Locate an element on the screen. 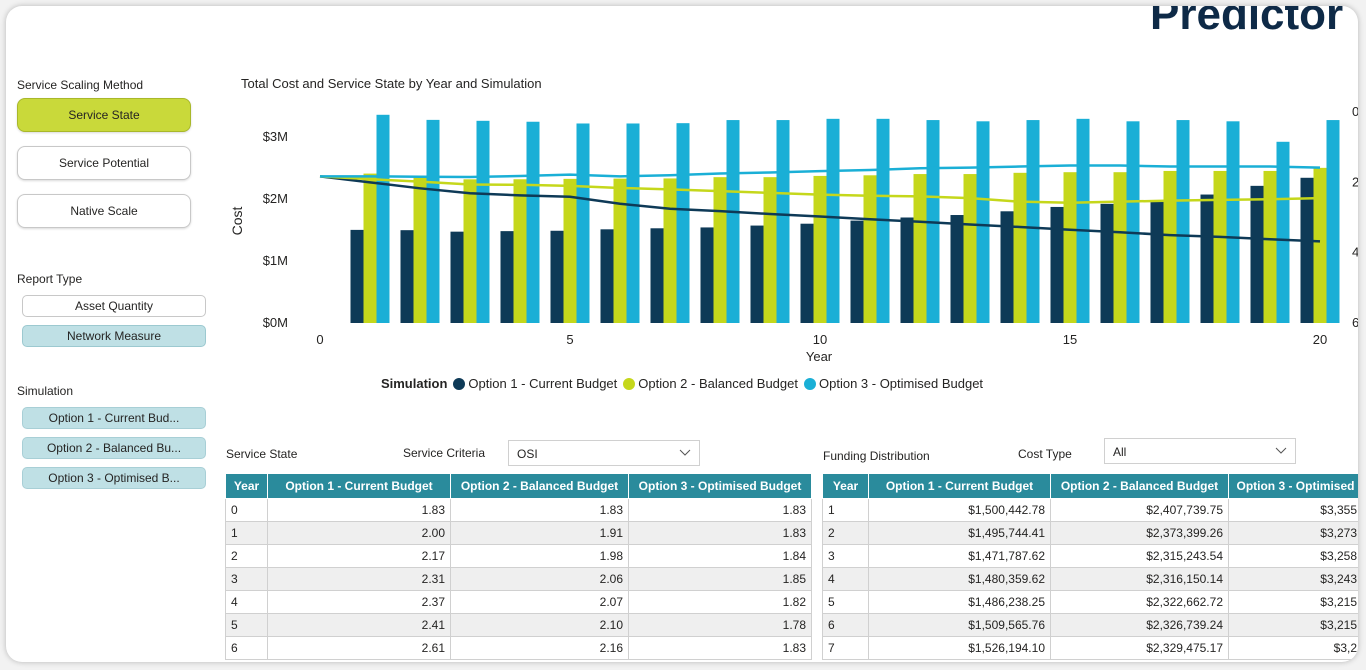 The image size is (1366, 670). table-cell: 2.16 is located at coordinates (539, 648).